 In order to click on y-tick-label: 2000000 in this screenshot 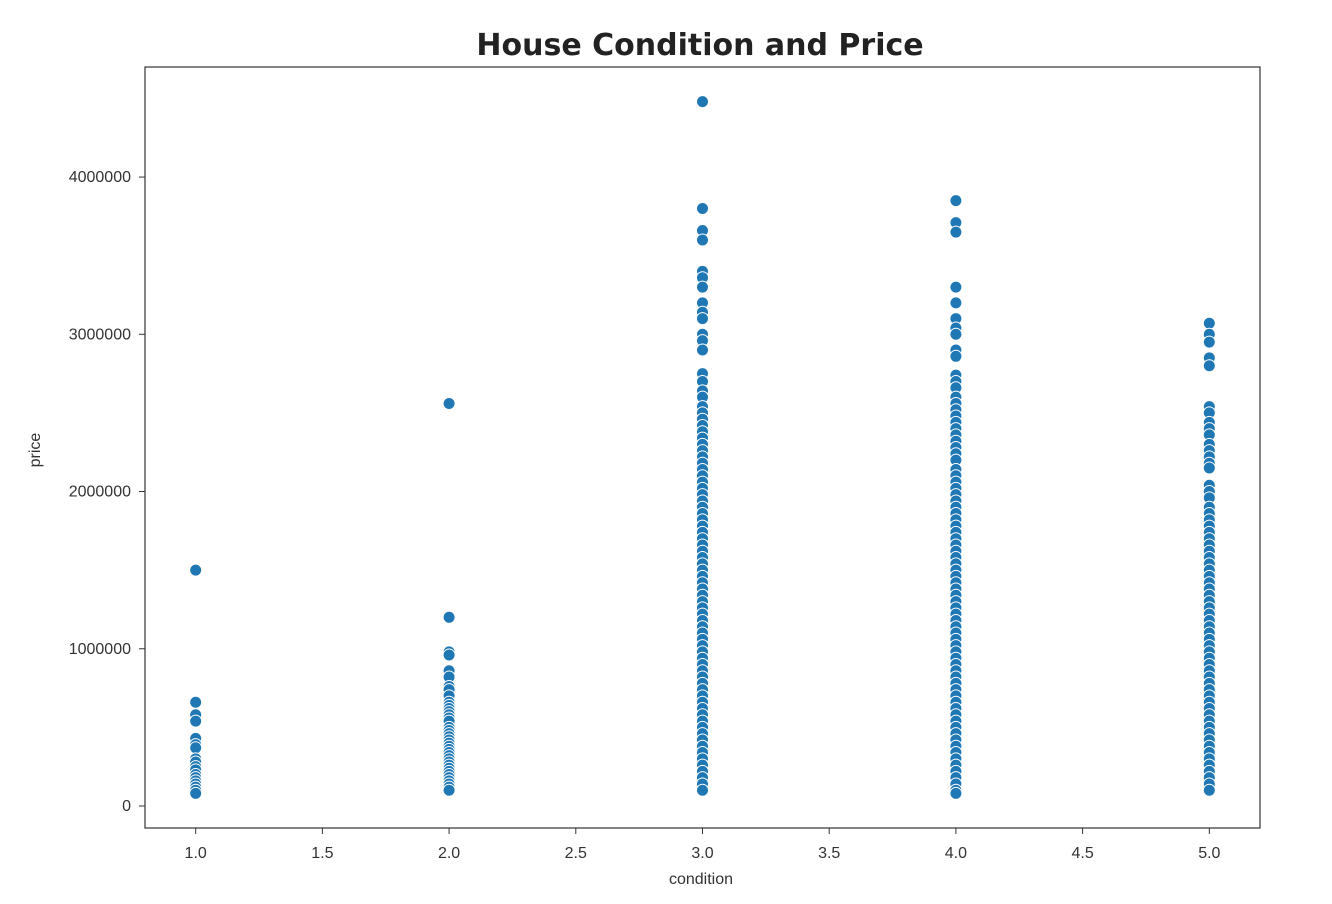, I will do `click(100, 492)`.